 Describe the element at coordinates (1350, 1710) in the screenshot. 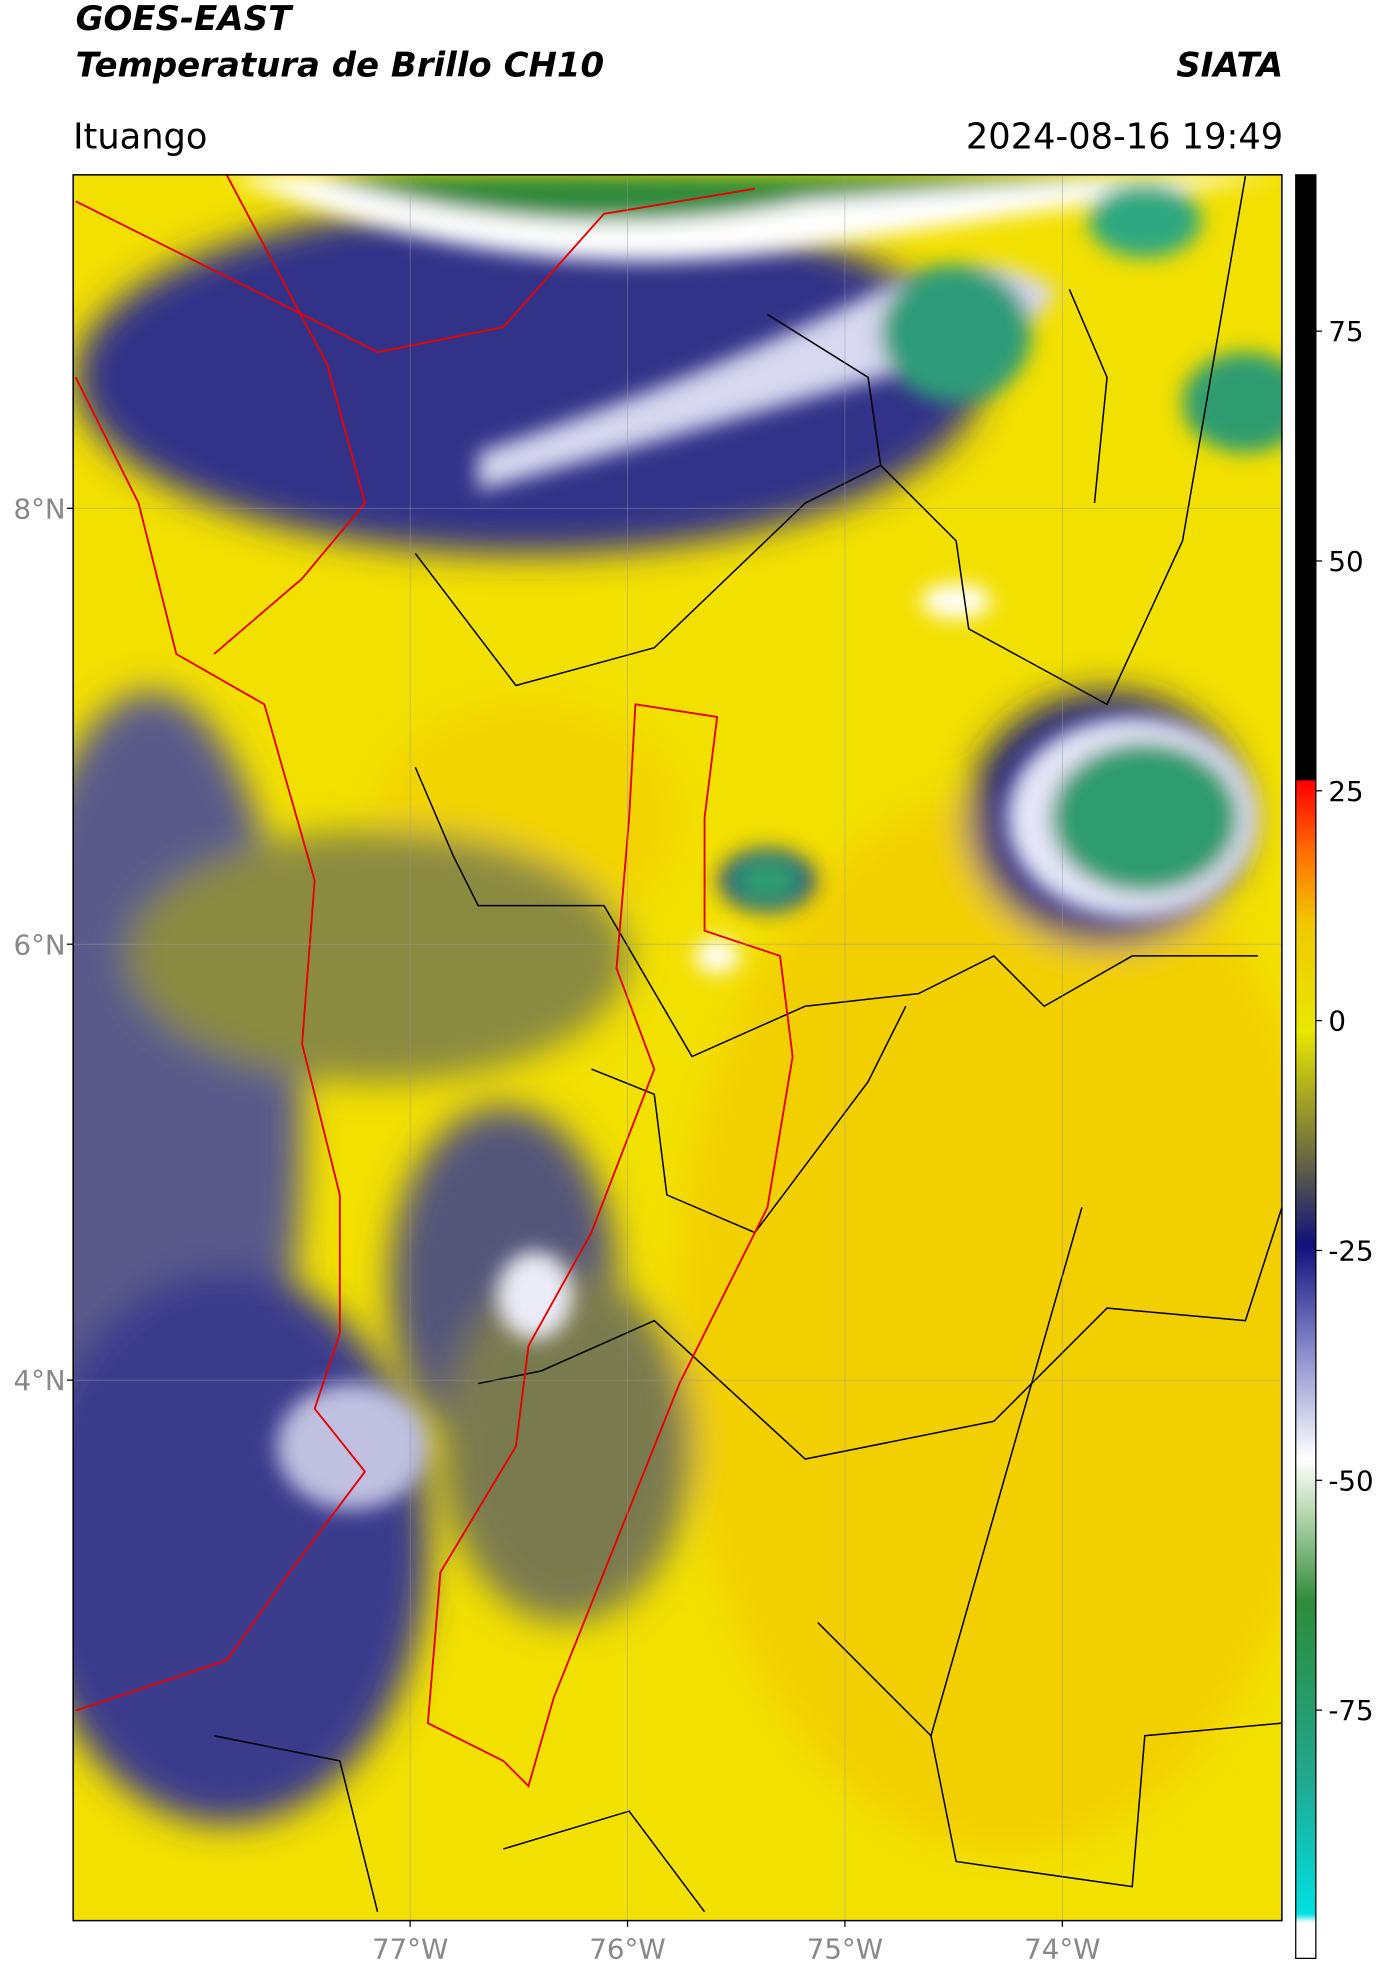

I see `colorbar-tick-label: -75` at that location.